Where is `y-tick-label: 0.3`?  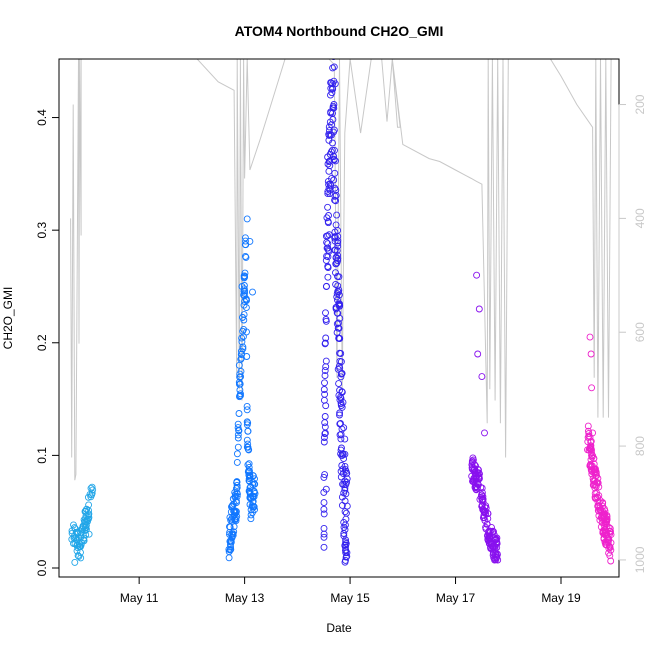
y-tick-label: 0.3 is located at coordinates (42, 230).